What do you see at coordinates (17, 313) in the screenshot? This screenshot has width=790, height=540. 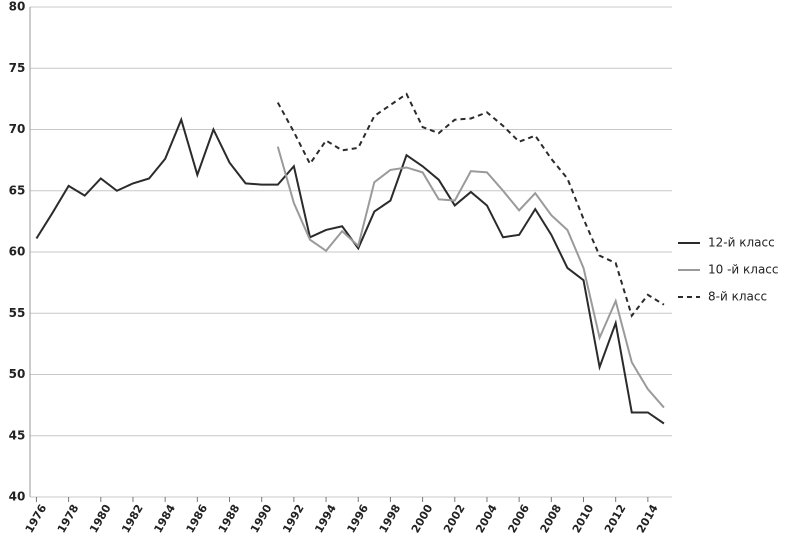 I see `y-tick-label: 55` at bounding box center [17, 313].